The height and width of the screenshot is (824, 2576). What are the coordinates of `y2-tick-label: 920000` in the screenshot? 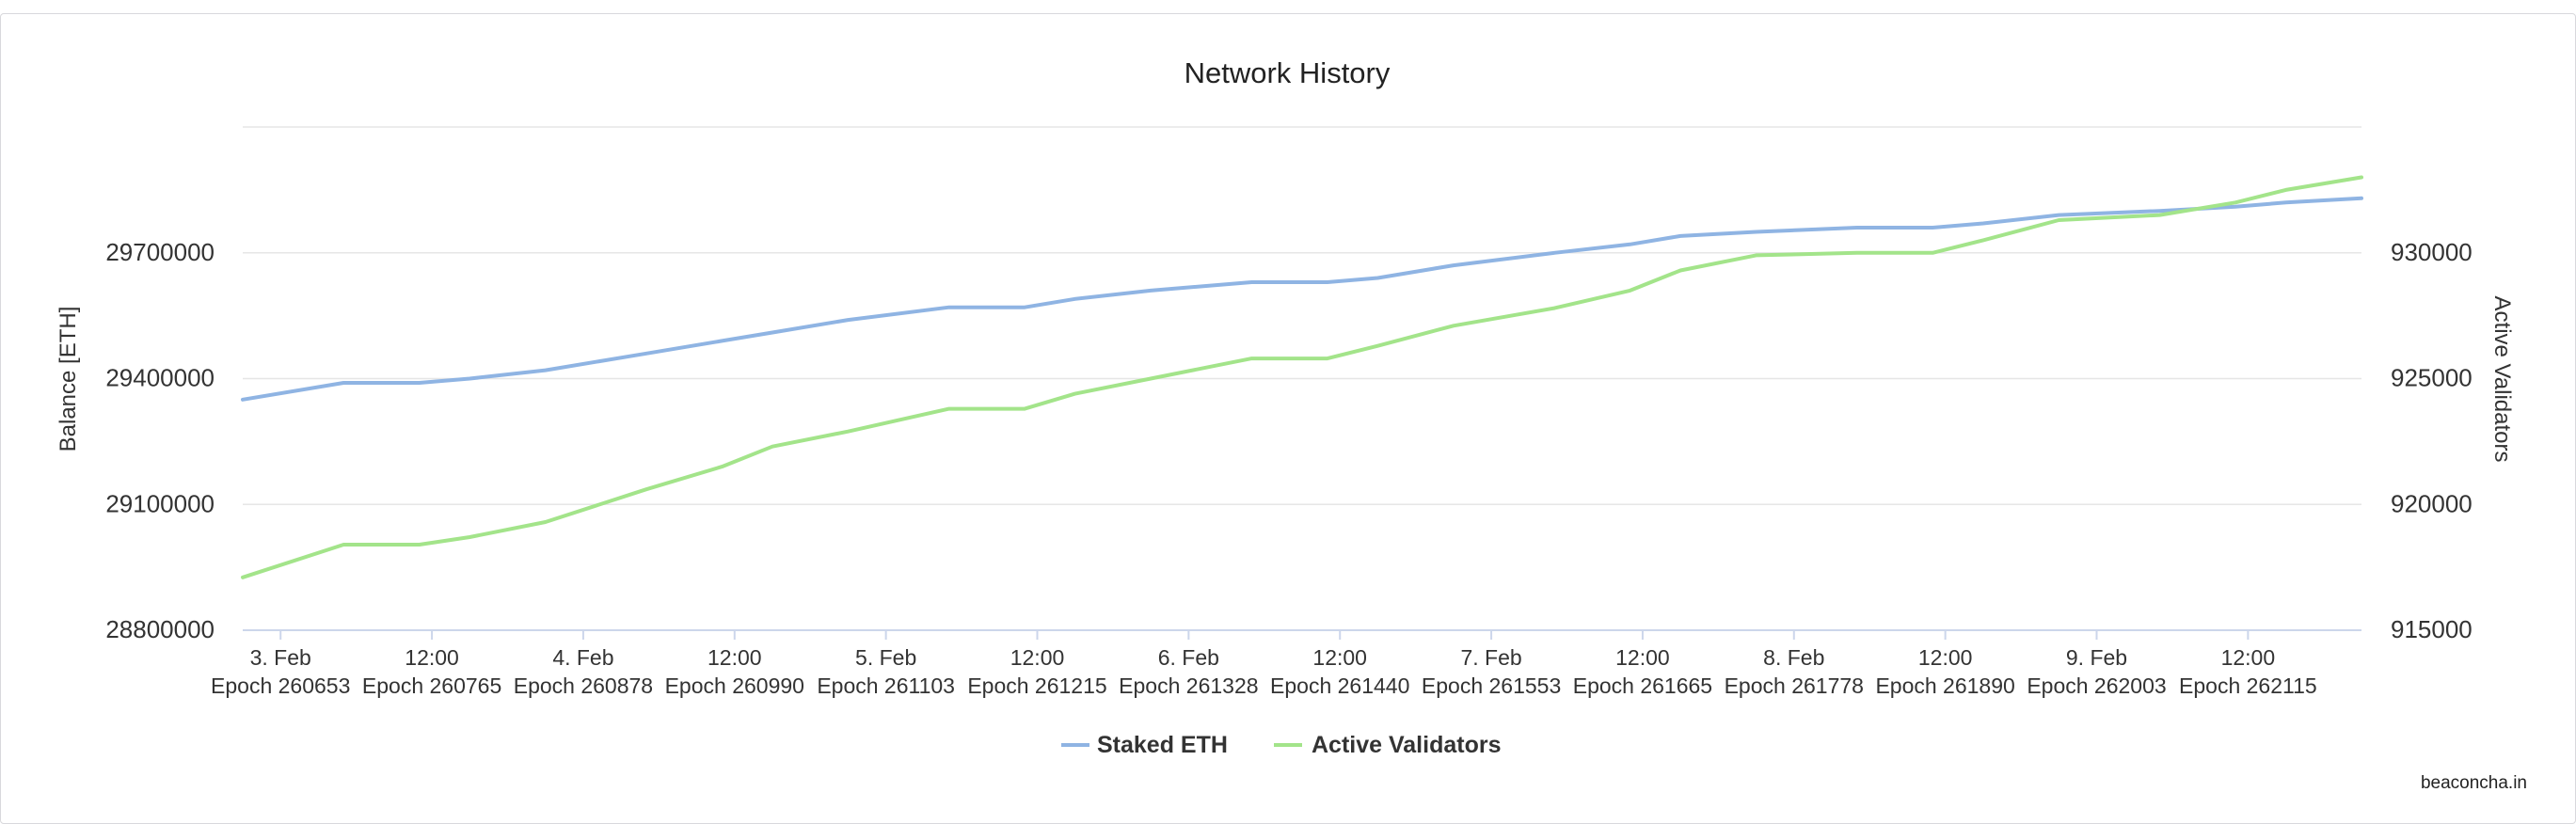 It's located at (2432, 503).